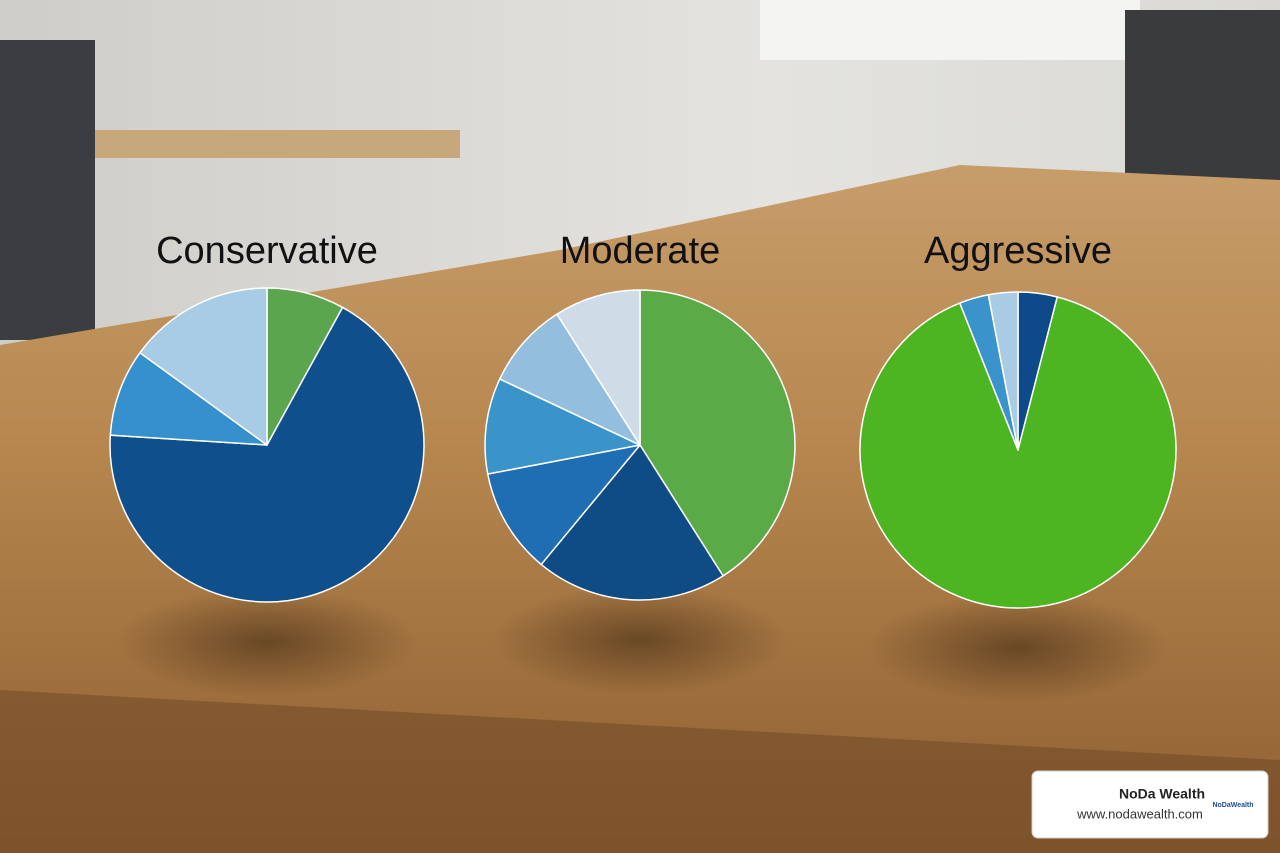  Describe the element at coordinates (1162, 794) in the screenshot. I see `watermark-name: NoDa Wealth` at that location.